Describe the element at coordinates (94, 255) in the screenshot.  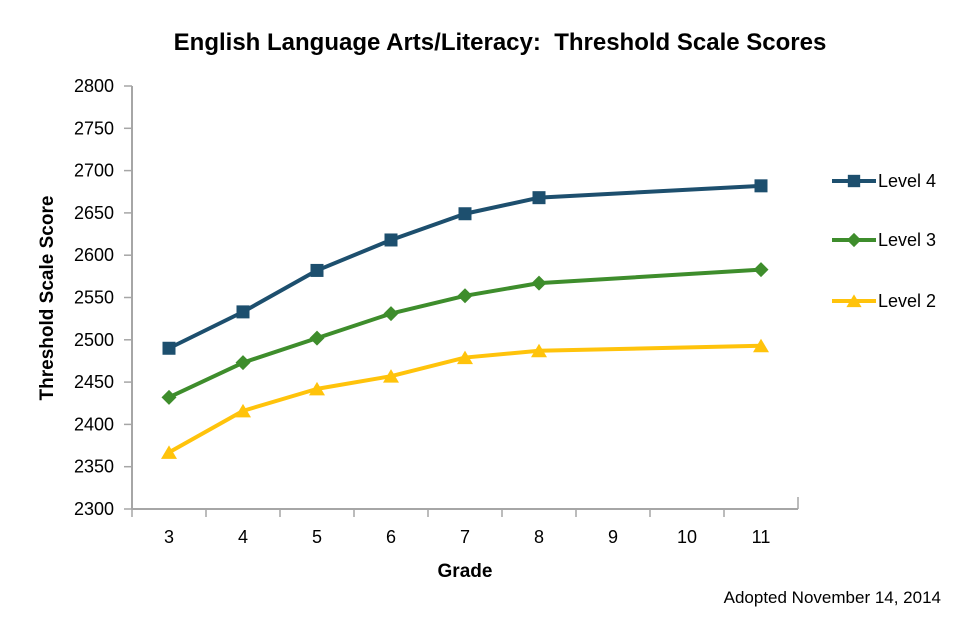
I see `y-tick-label: 2600` at that location.